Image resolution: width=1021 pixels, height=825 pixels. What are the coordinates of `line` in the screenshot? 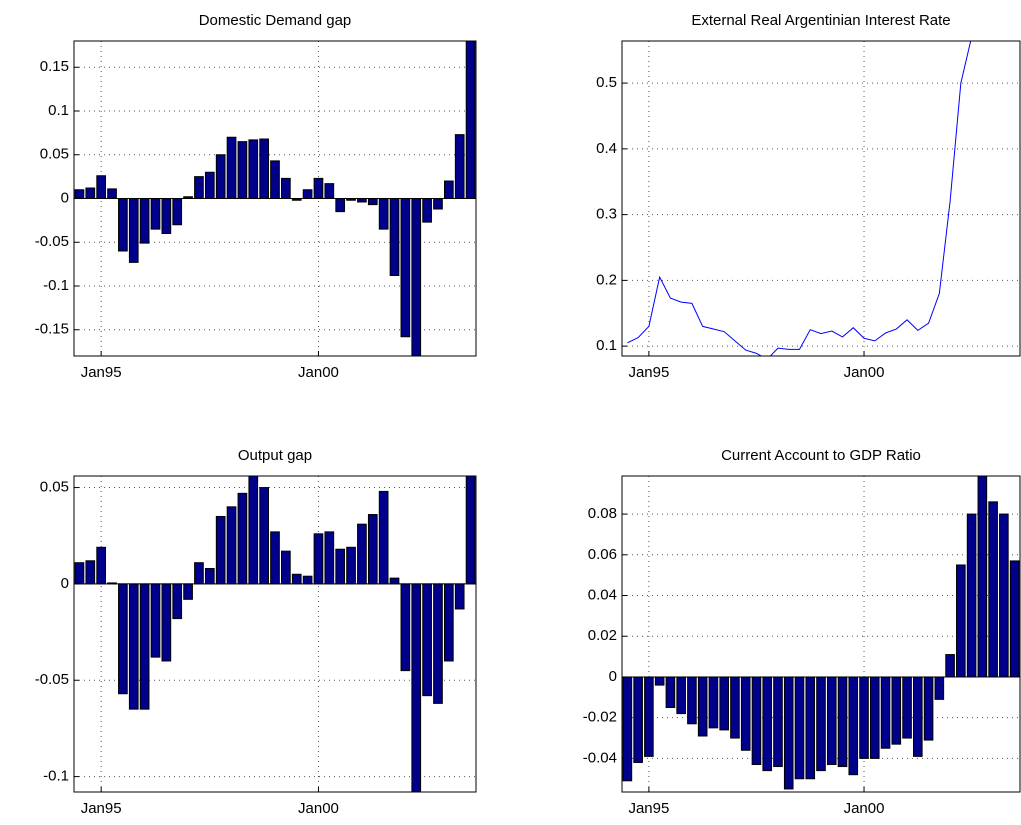 It's located at (799, 198).